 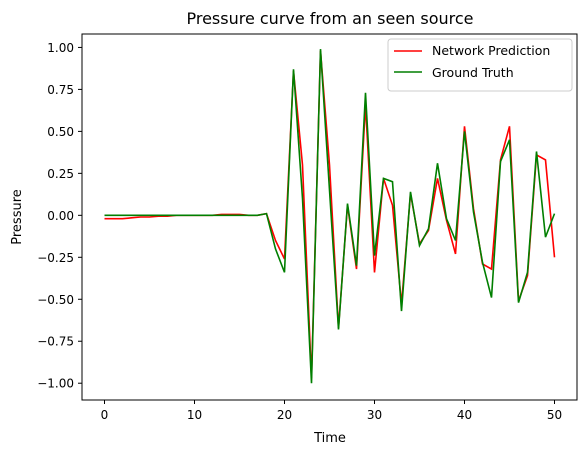 I want to click on x-tick-label: 20, so click(x=284, y=415).